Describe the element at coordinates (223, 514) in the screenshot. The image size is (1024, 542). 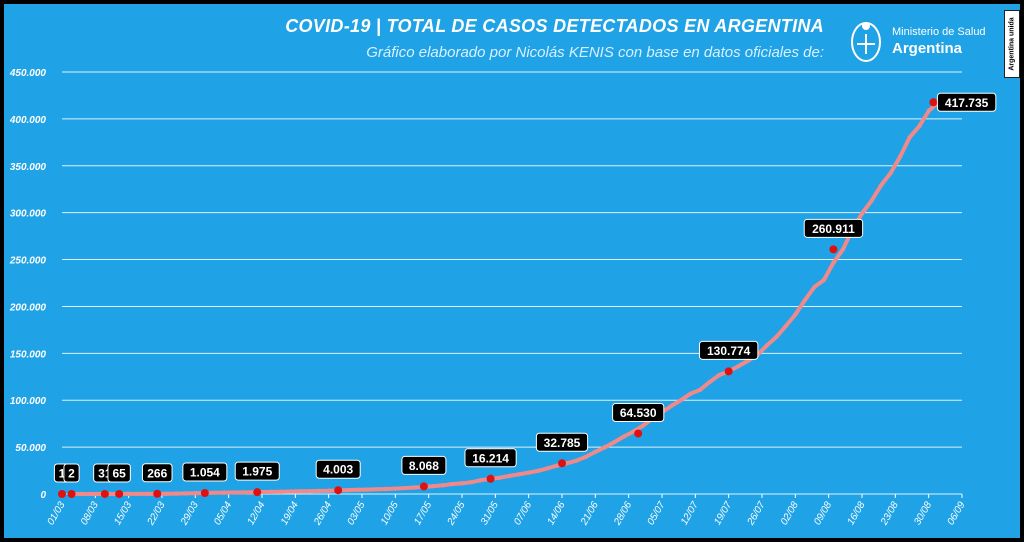
I see `x-tick-label: 05/04` at that location.